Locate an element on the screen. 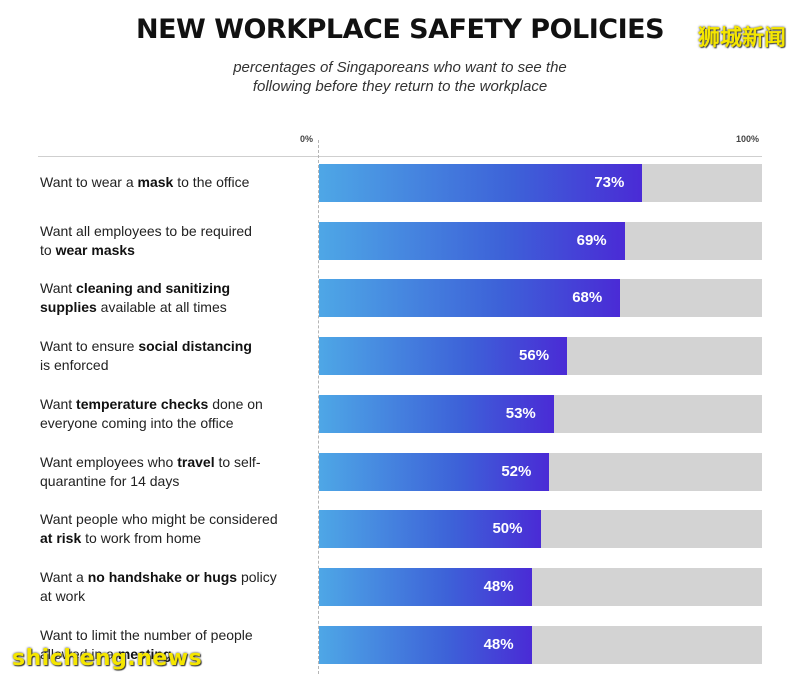 Image resolution: width=800 pixels, height=682 pixels. bar-track: 73% is located at coordinates (540, 183).